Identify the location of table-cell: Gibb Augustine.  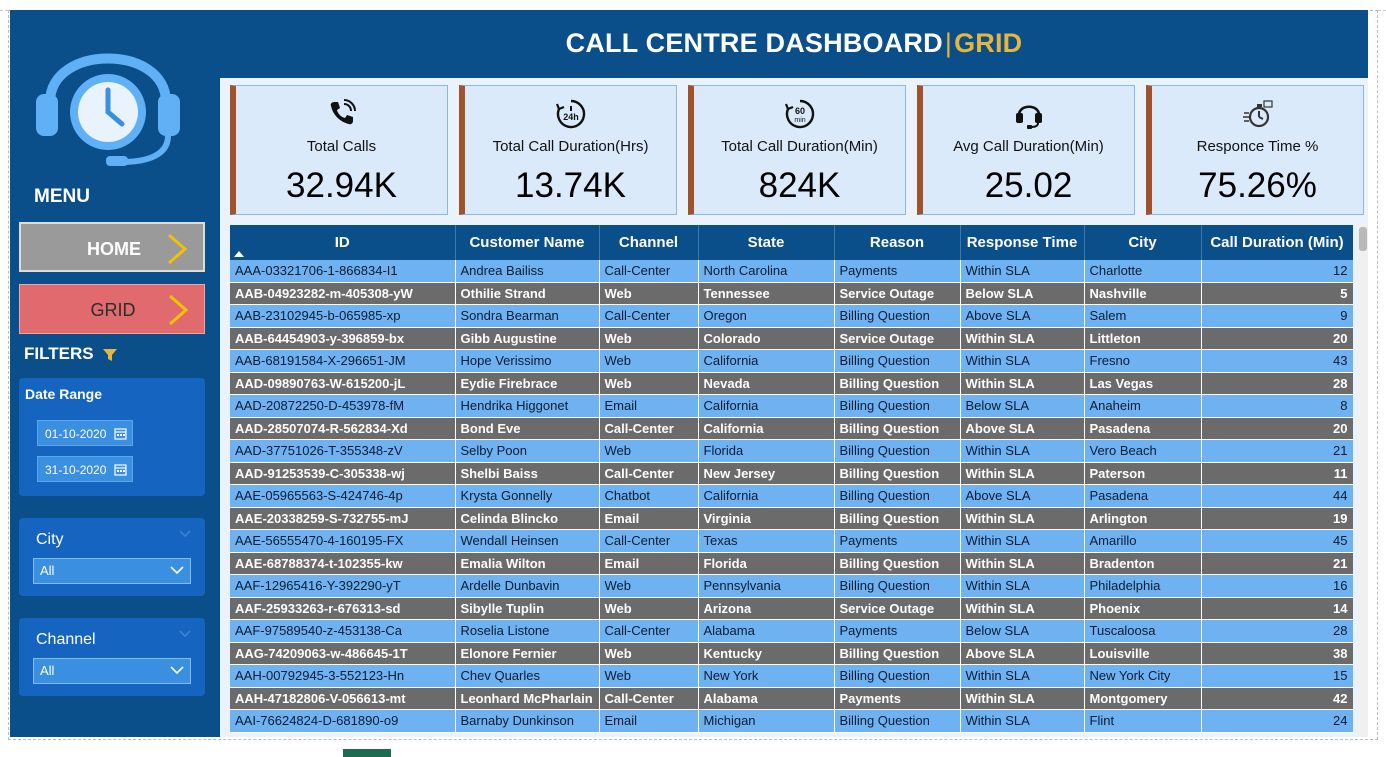
(527, 338).